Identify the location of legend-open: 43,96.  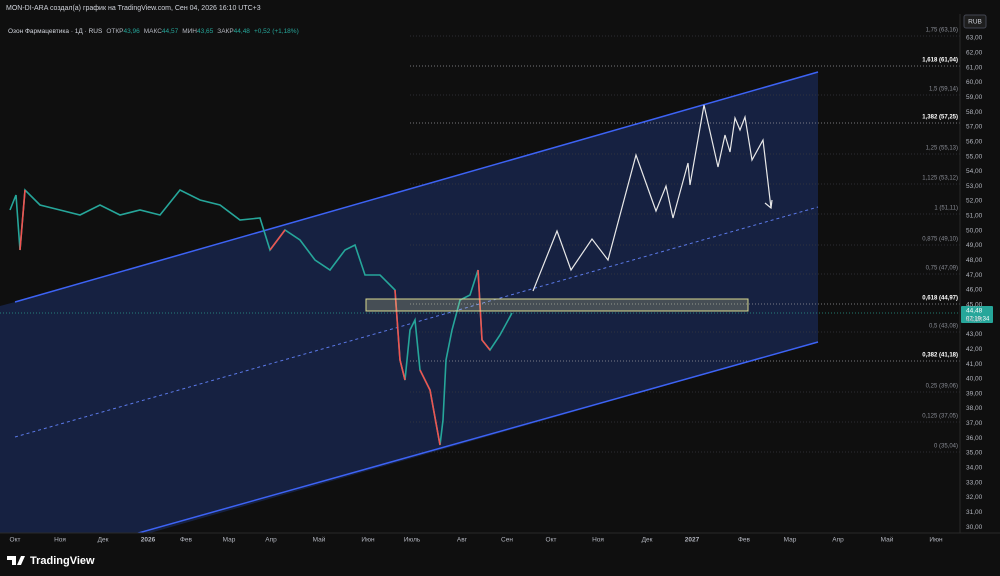
(131, 31).